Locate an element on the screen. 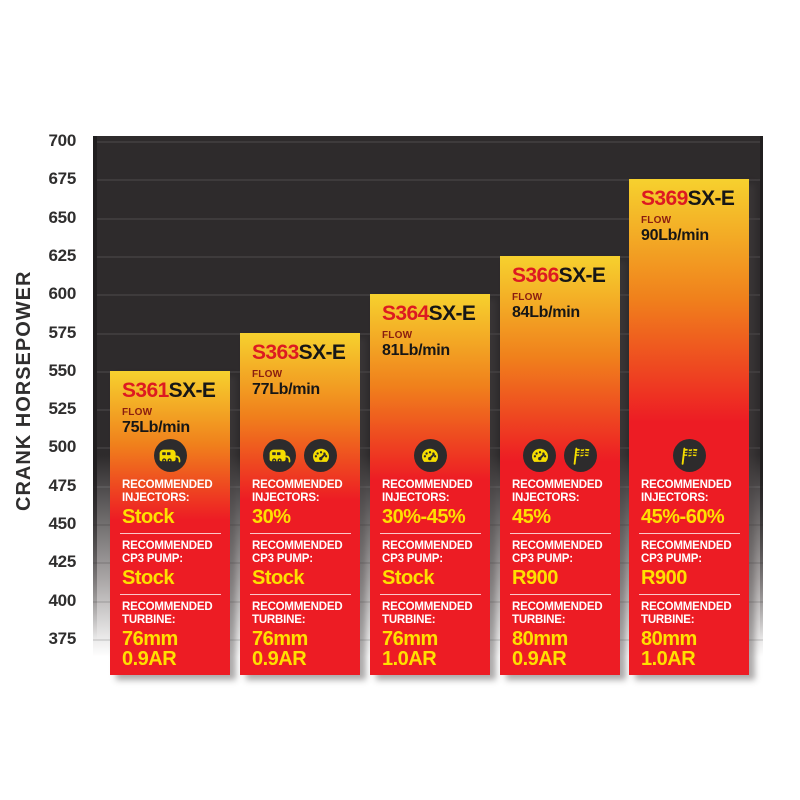 Image resolution: width=800 pixels, height=800 pixels. y-tick-600: 600 is located at coordinates (62, 294).